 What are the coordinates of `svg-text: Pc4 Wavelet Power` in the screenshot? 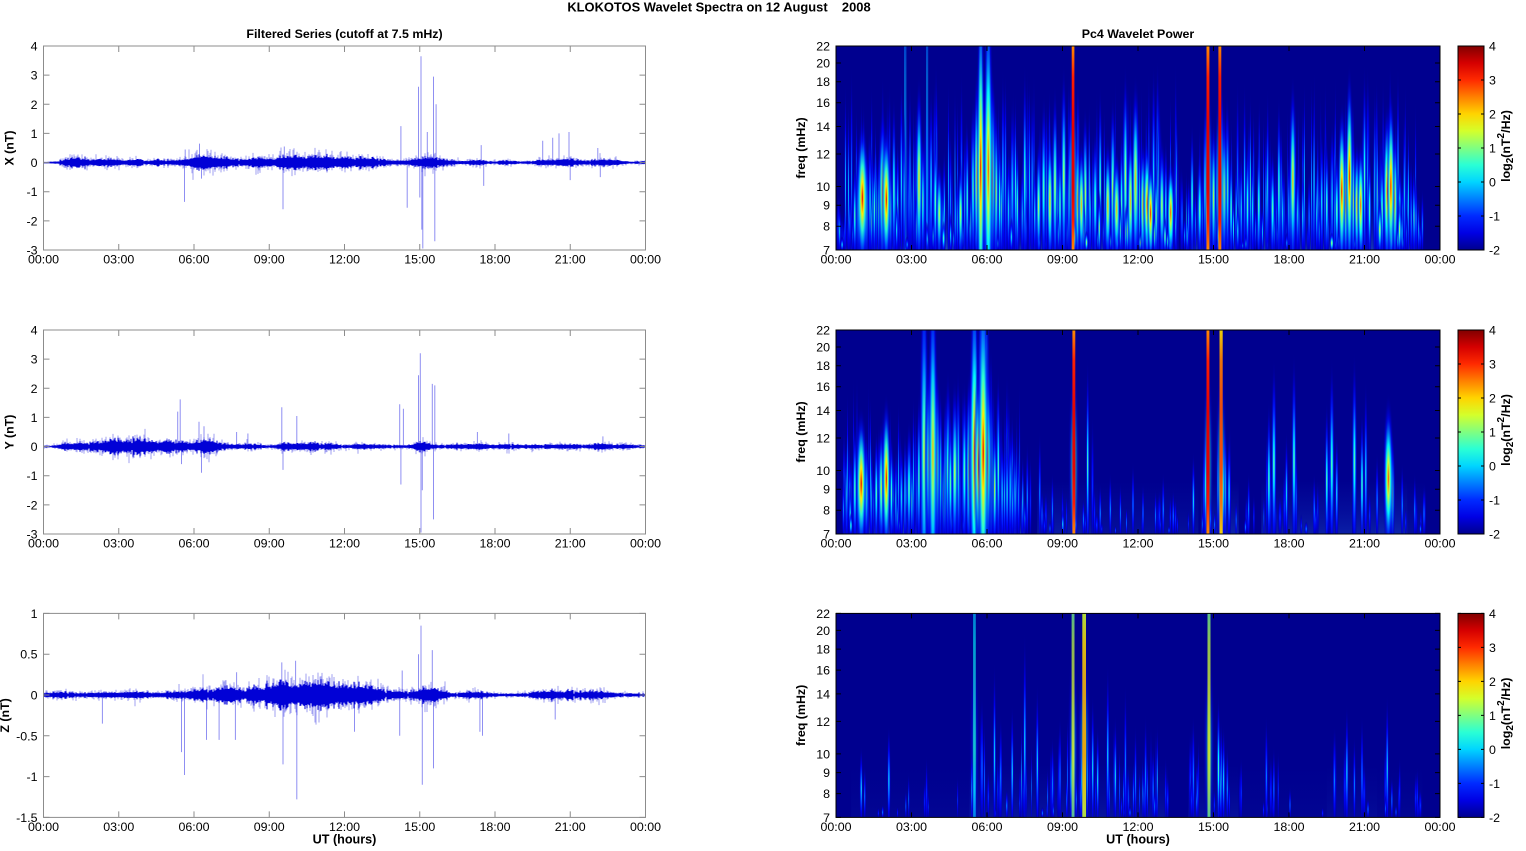 It's located at (1138, 34).